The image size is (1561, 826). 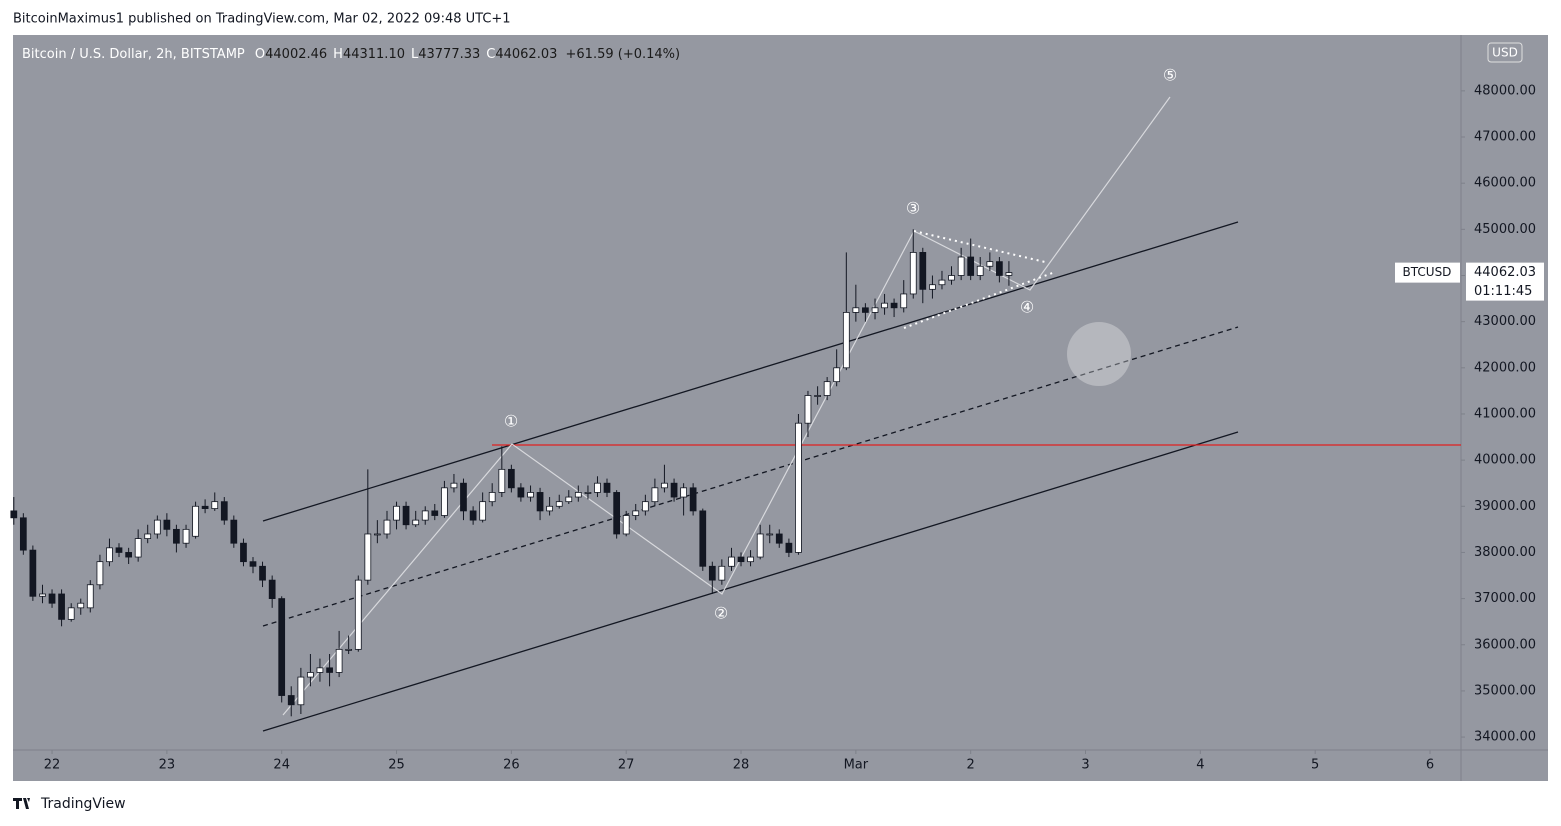 I want to click on x-tick-label: 23, so click(x=167, y=765).